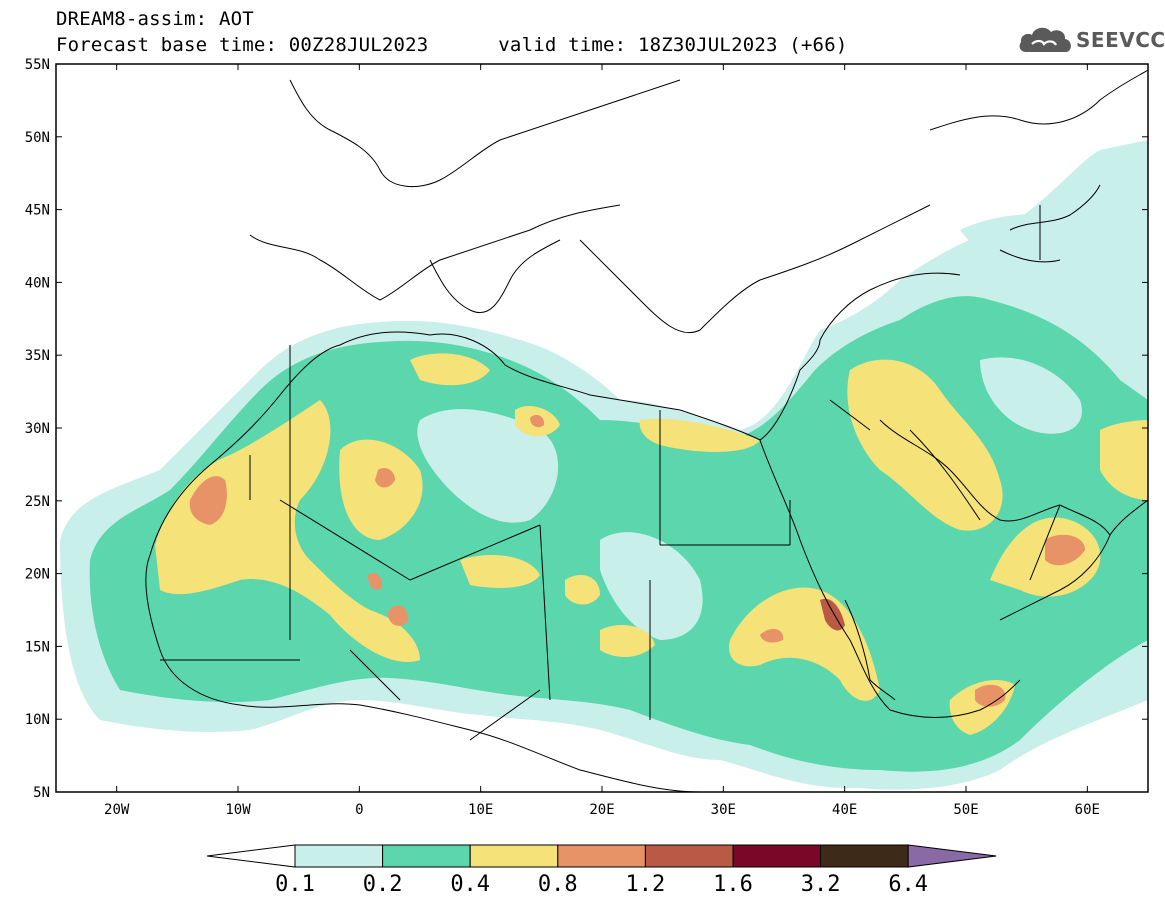 Image resolution: width=1165 pixels, height=905 pixels. What do you see at coordinates (733, 884) in the screenshot?
I see `colorbar-level-label: 1.6` at bounding box center [733, 884].